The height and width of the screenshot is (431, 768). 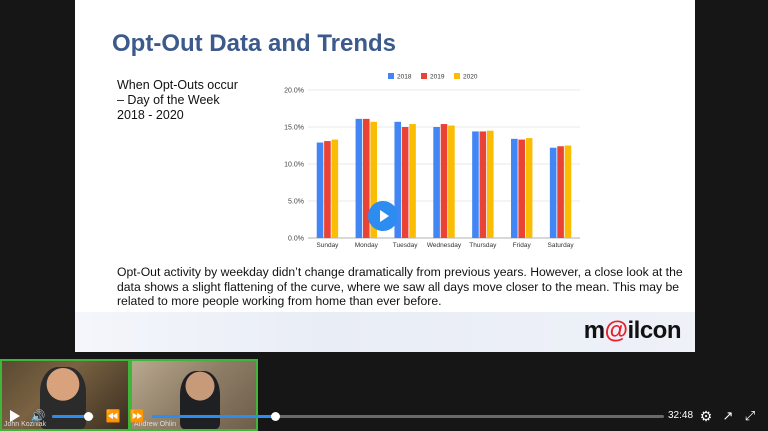 What do you see at coordinates (408, 416) in the screenshot?
I see `seek-bar` at bounding box center [408, 416].